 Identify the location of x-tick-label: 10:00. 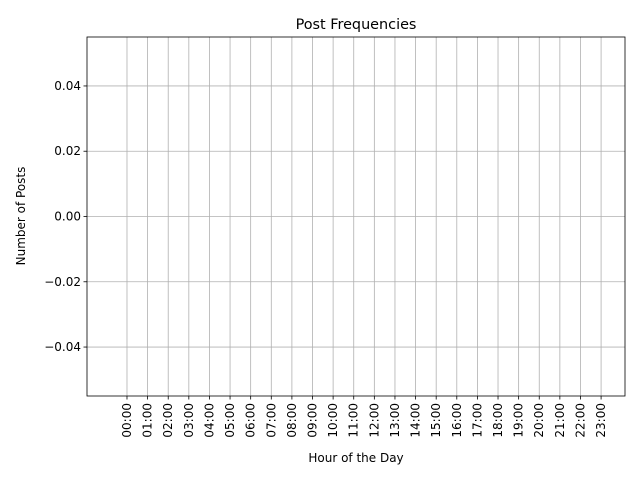
(333, 420).